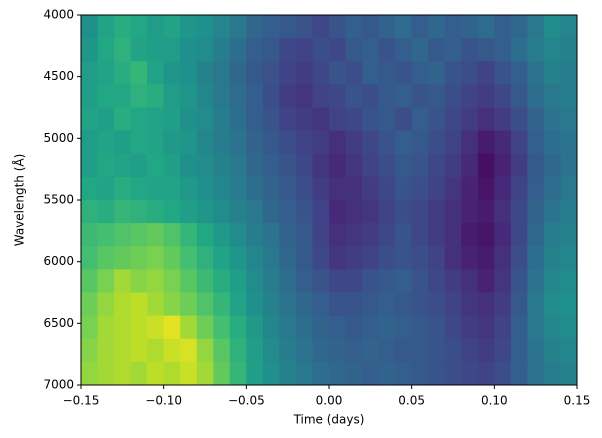 This screenshot has width=602, height=438. I want to click on x-tick-label: 0.05, so click(411, 401).